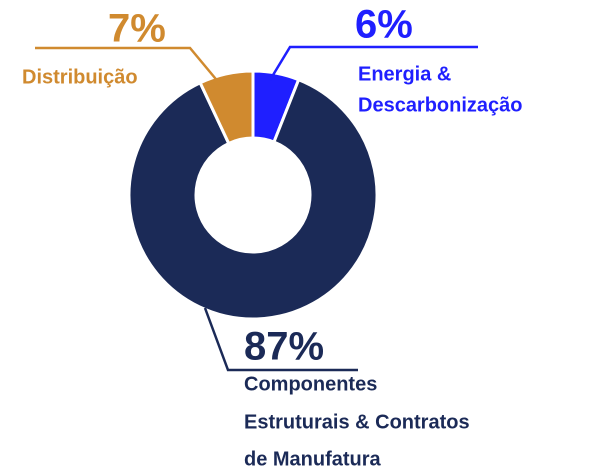 Image resolution: width=590 pixels, height=475 pixels. I want to click on percent-label: 6%, so click(384, 25).